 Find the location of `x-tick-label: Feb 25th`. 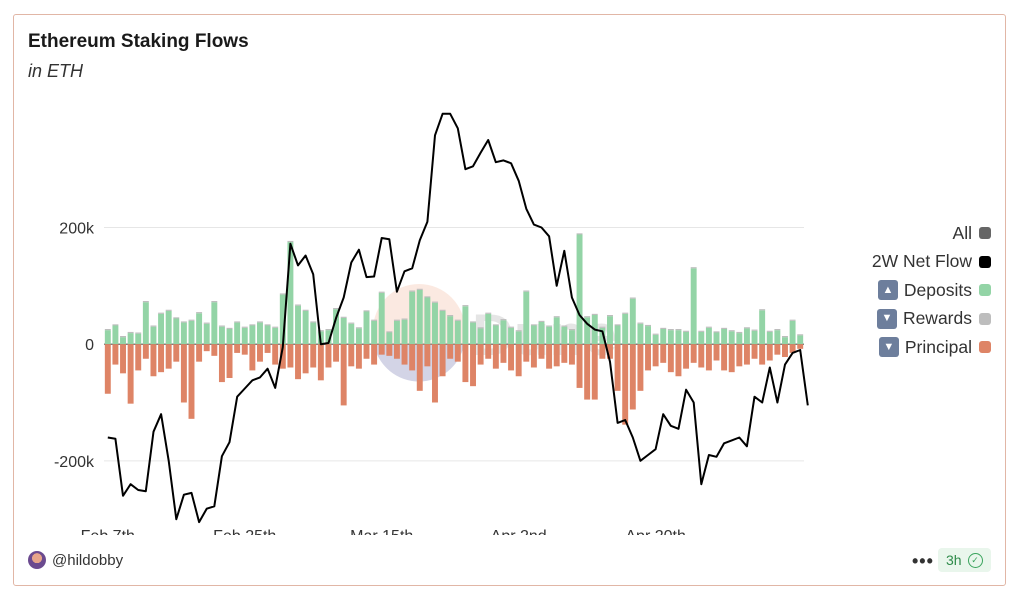

x-tick-label: Feb 25th is located at coordinates (244, 531).